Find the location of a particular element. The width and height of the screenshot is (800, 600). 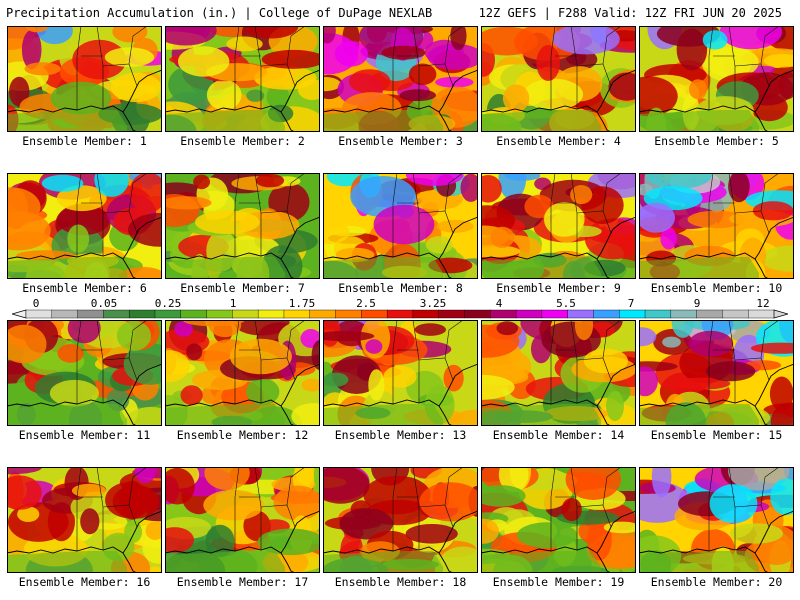

colorbar-tick-label: 12 is located at coordinates (763, 303).